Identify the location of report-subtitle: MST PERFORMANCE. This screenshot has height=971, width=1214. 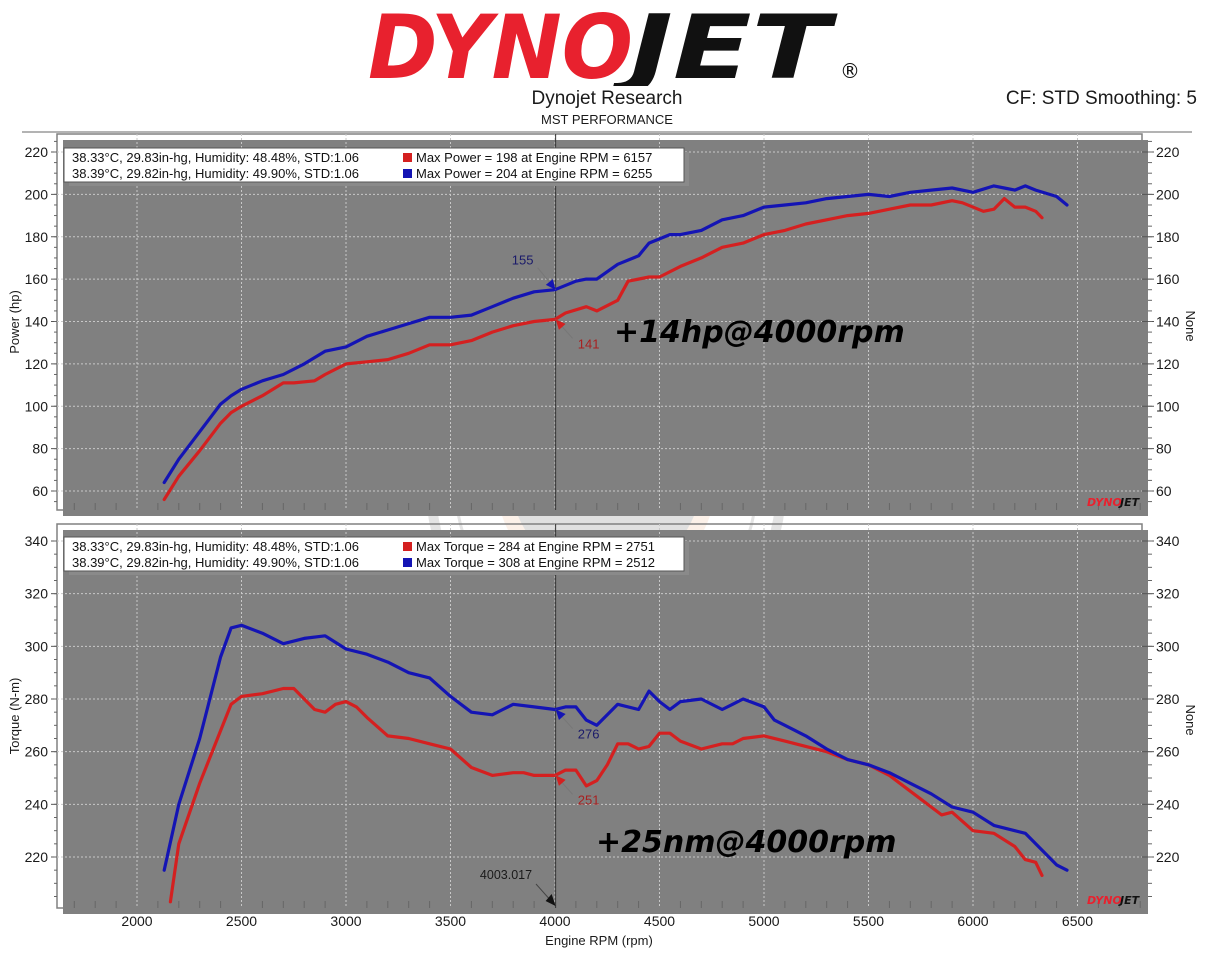
(607, 119).